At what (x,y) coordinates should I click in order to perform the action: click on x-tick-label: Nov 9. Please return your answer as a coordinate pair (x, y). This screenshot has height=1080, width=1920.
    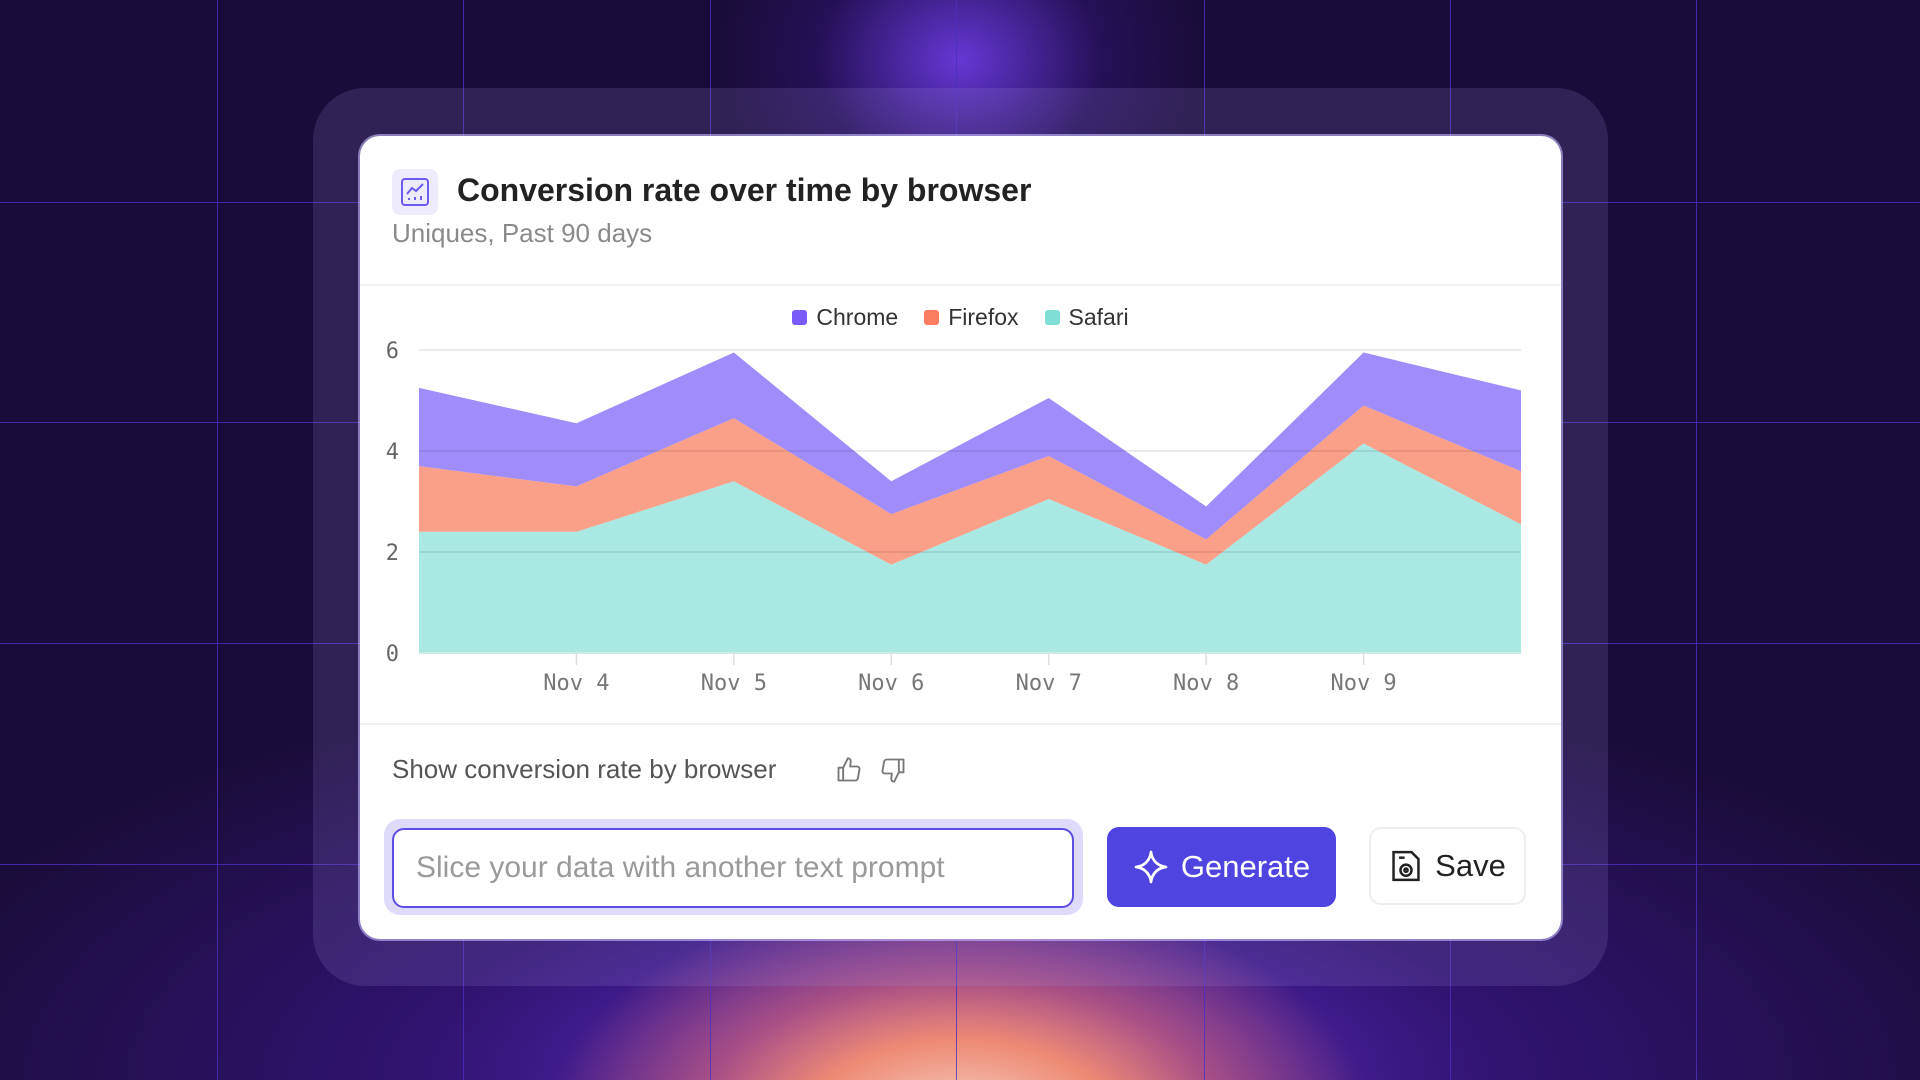
    Looking at the image, I should click on (1363, 683).